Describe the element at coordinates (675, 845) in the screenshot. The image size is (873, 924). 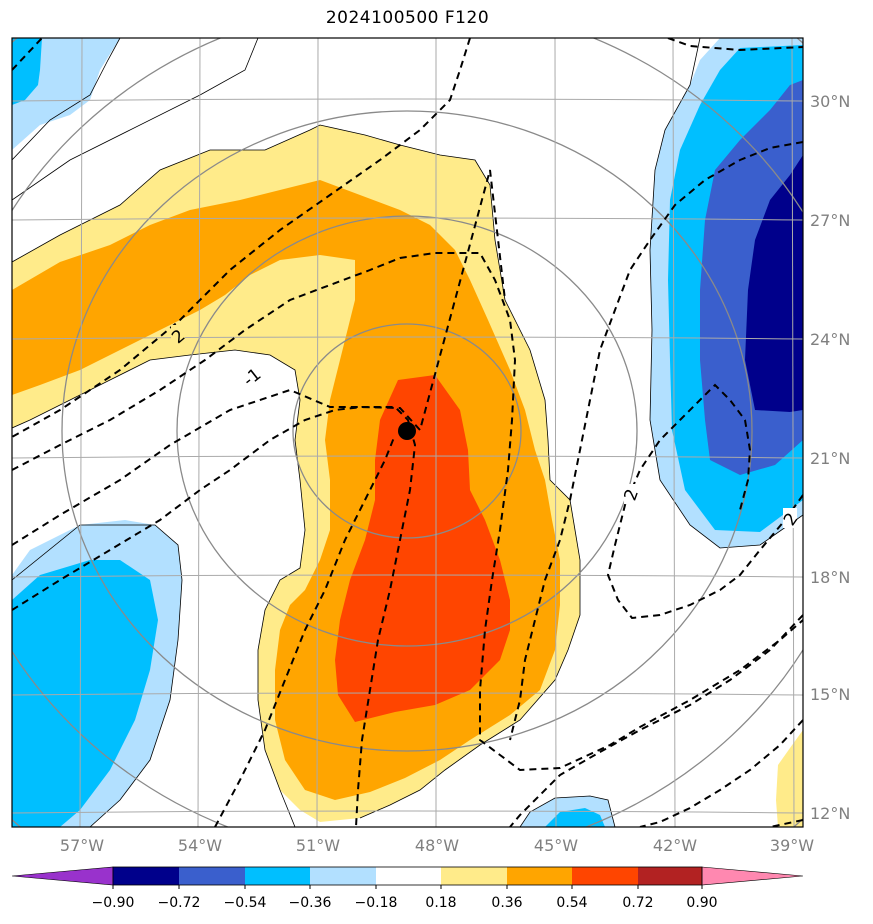
I see `lon-tick-label: 42°W` at that location.